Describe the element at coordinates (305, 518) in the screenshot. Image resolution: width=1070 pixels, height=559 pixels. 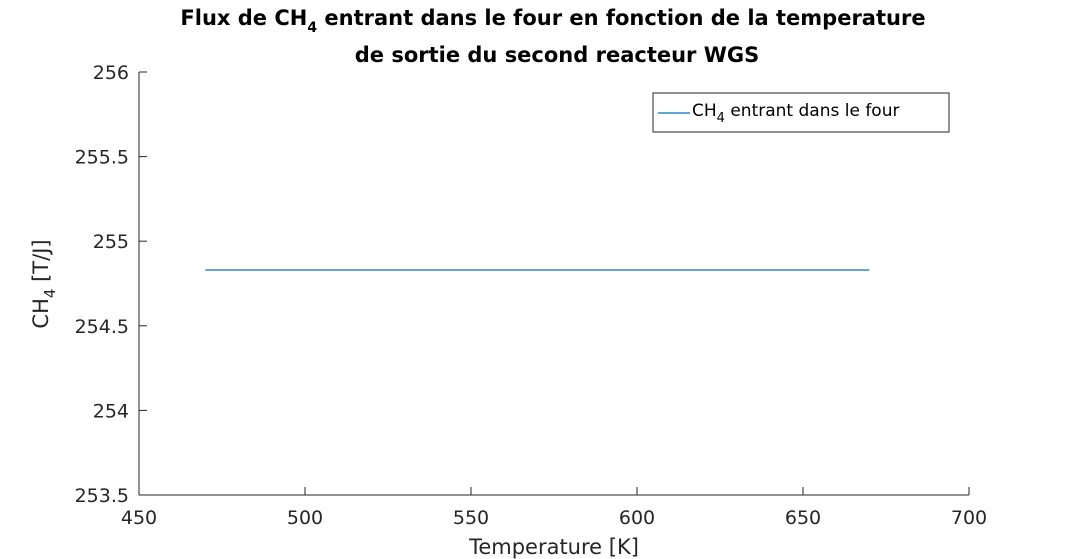
I see `x-tick-label: 500` at that location.